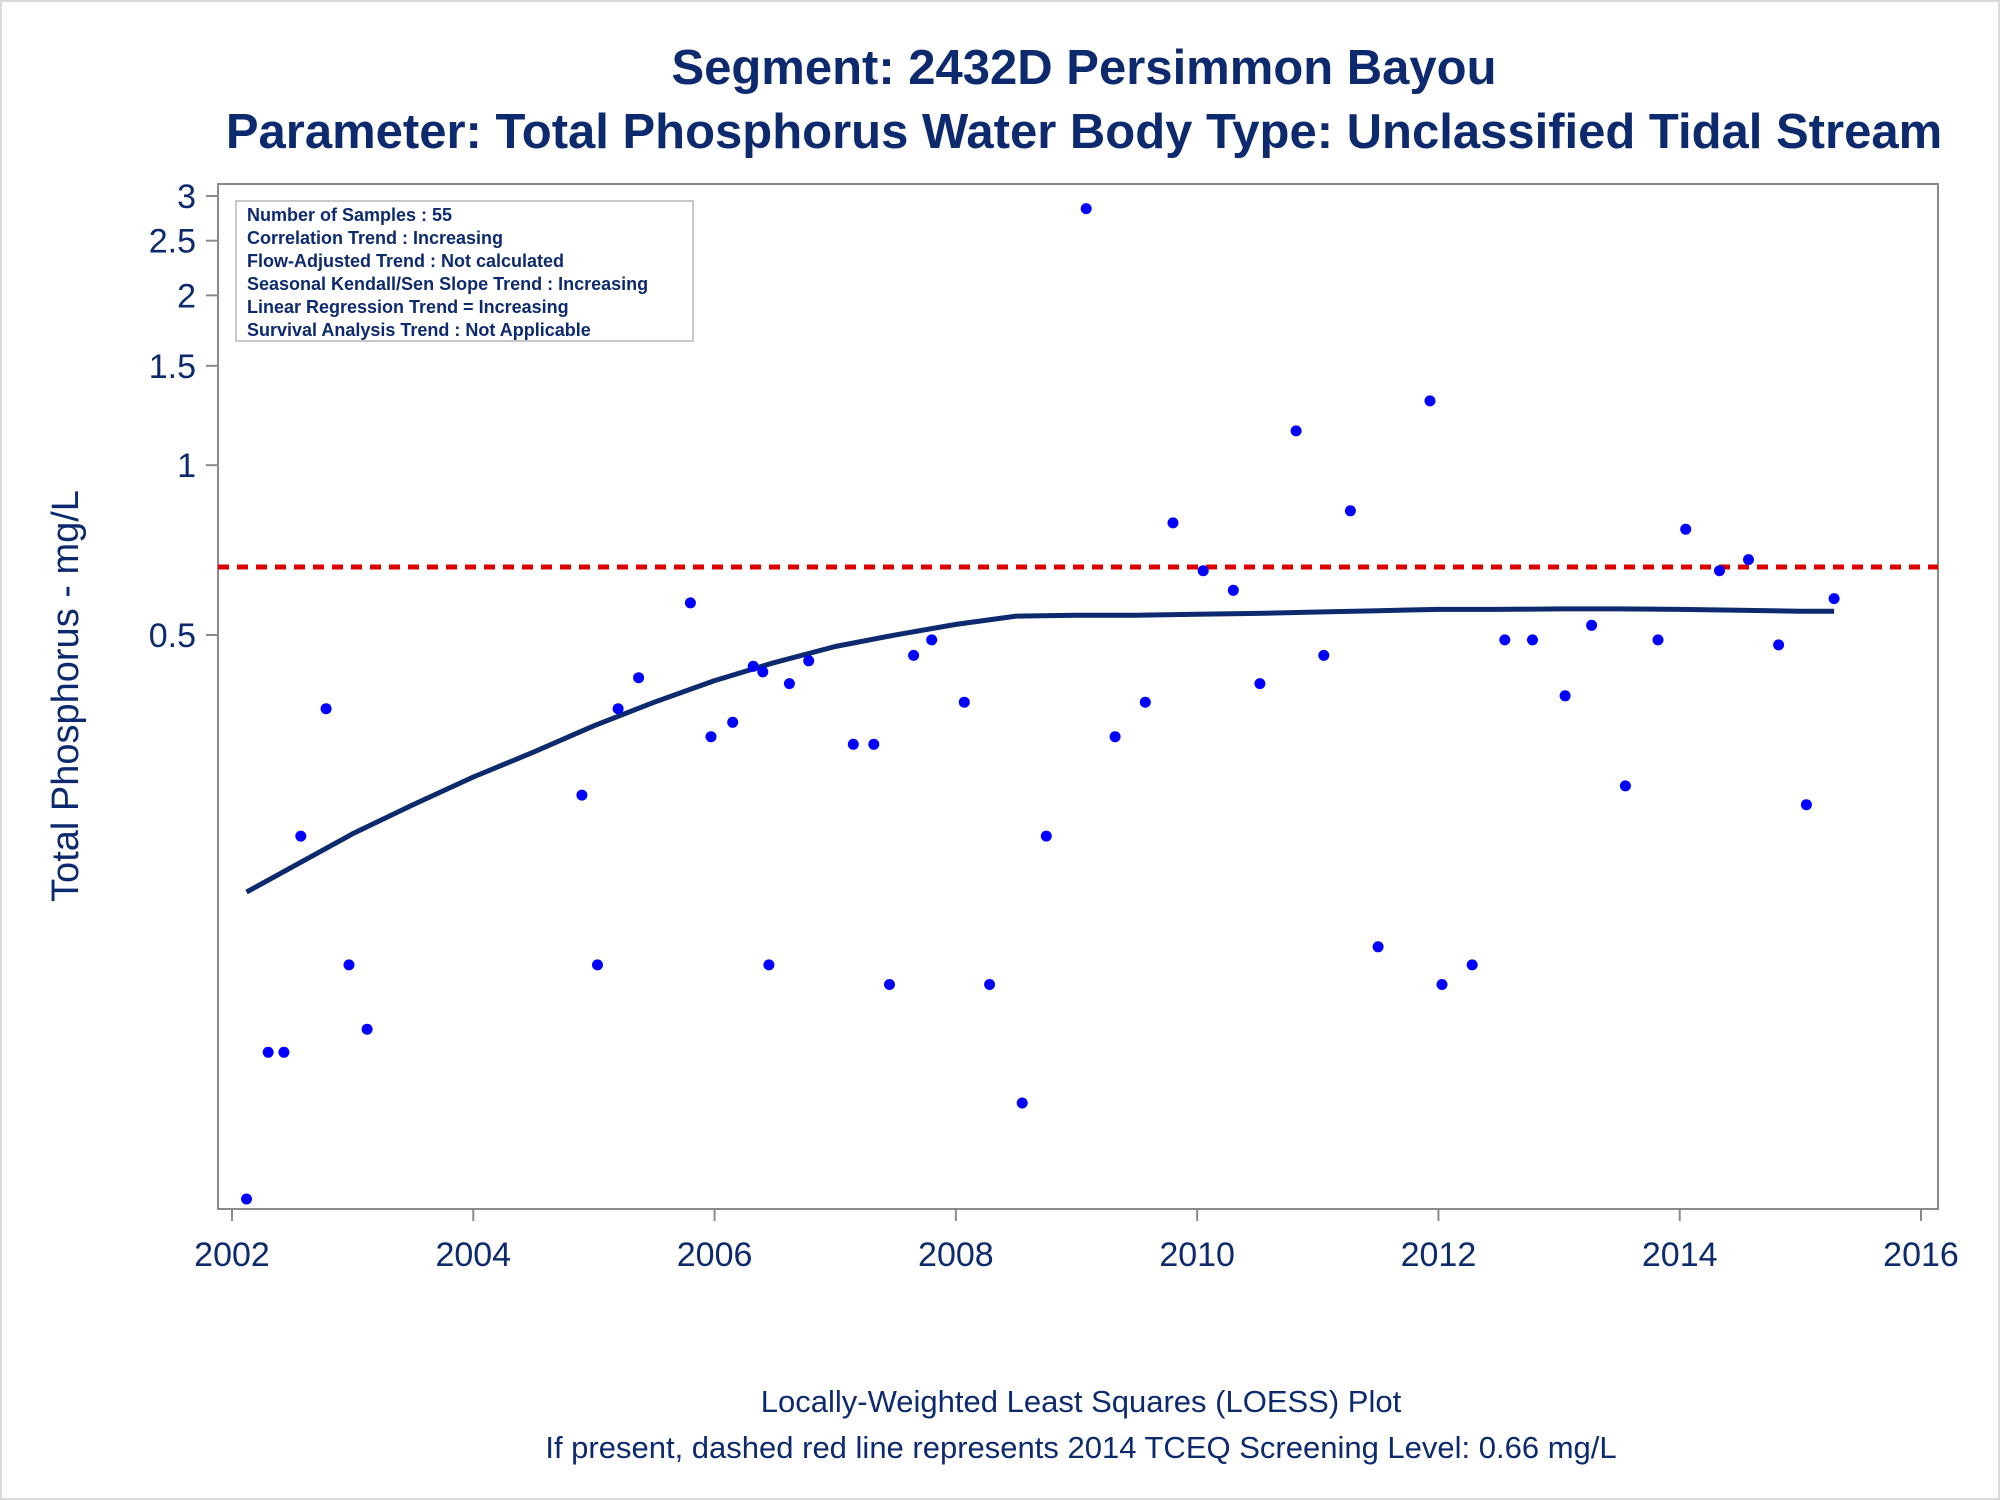  Describe the element at coordinates (186, 296) in the screenshot. I see `y-tick-label: 2` at that location.